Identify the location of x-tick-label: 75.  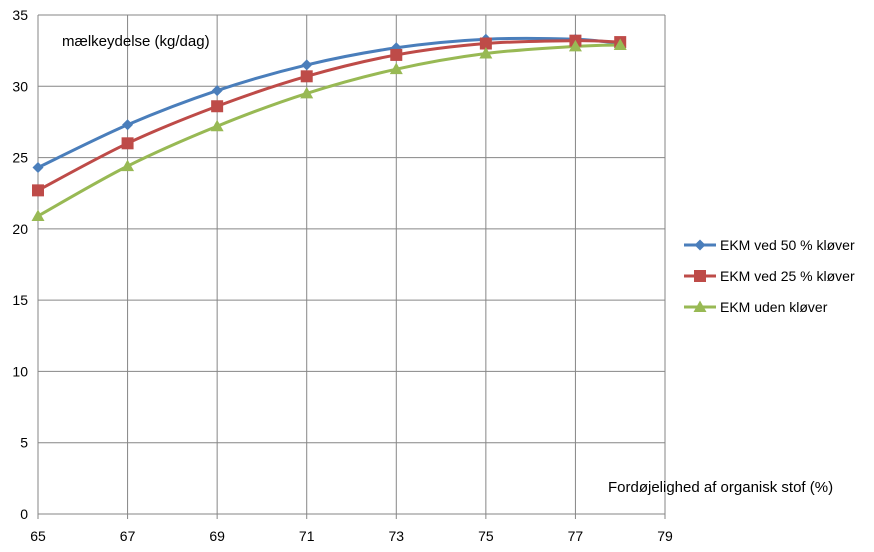
(486, 536).